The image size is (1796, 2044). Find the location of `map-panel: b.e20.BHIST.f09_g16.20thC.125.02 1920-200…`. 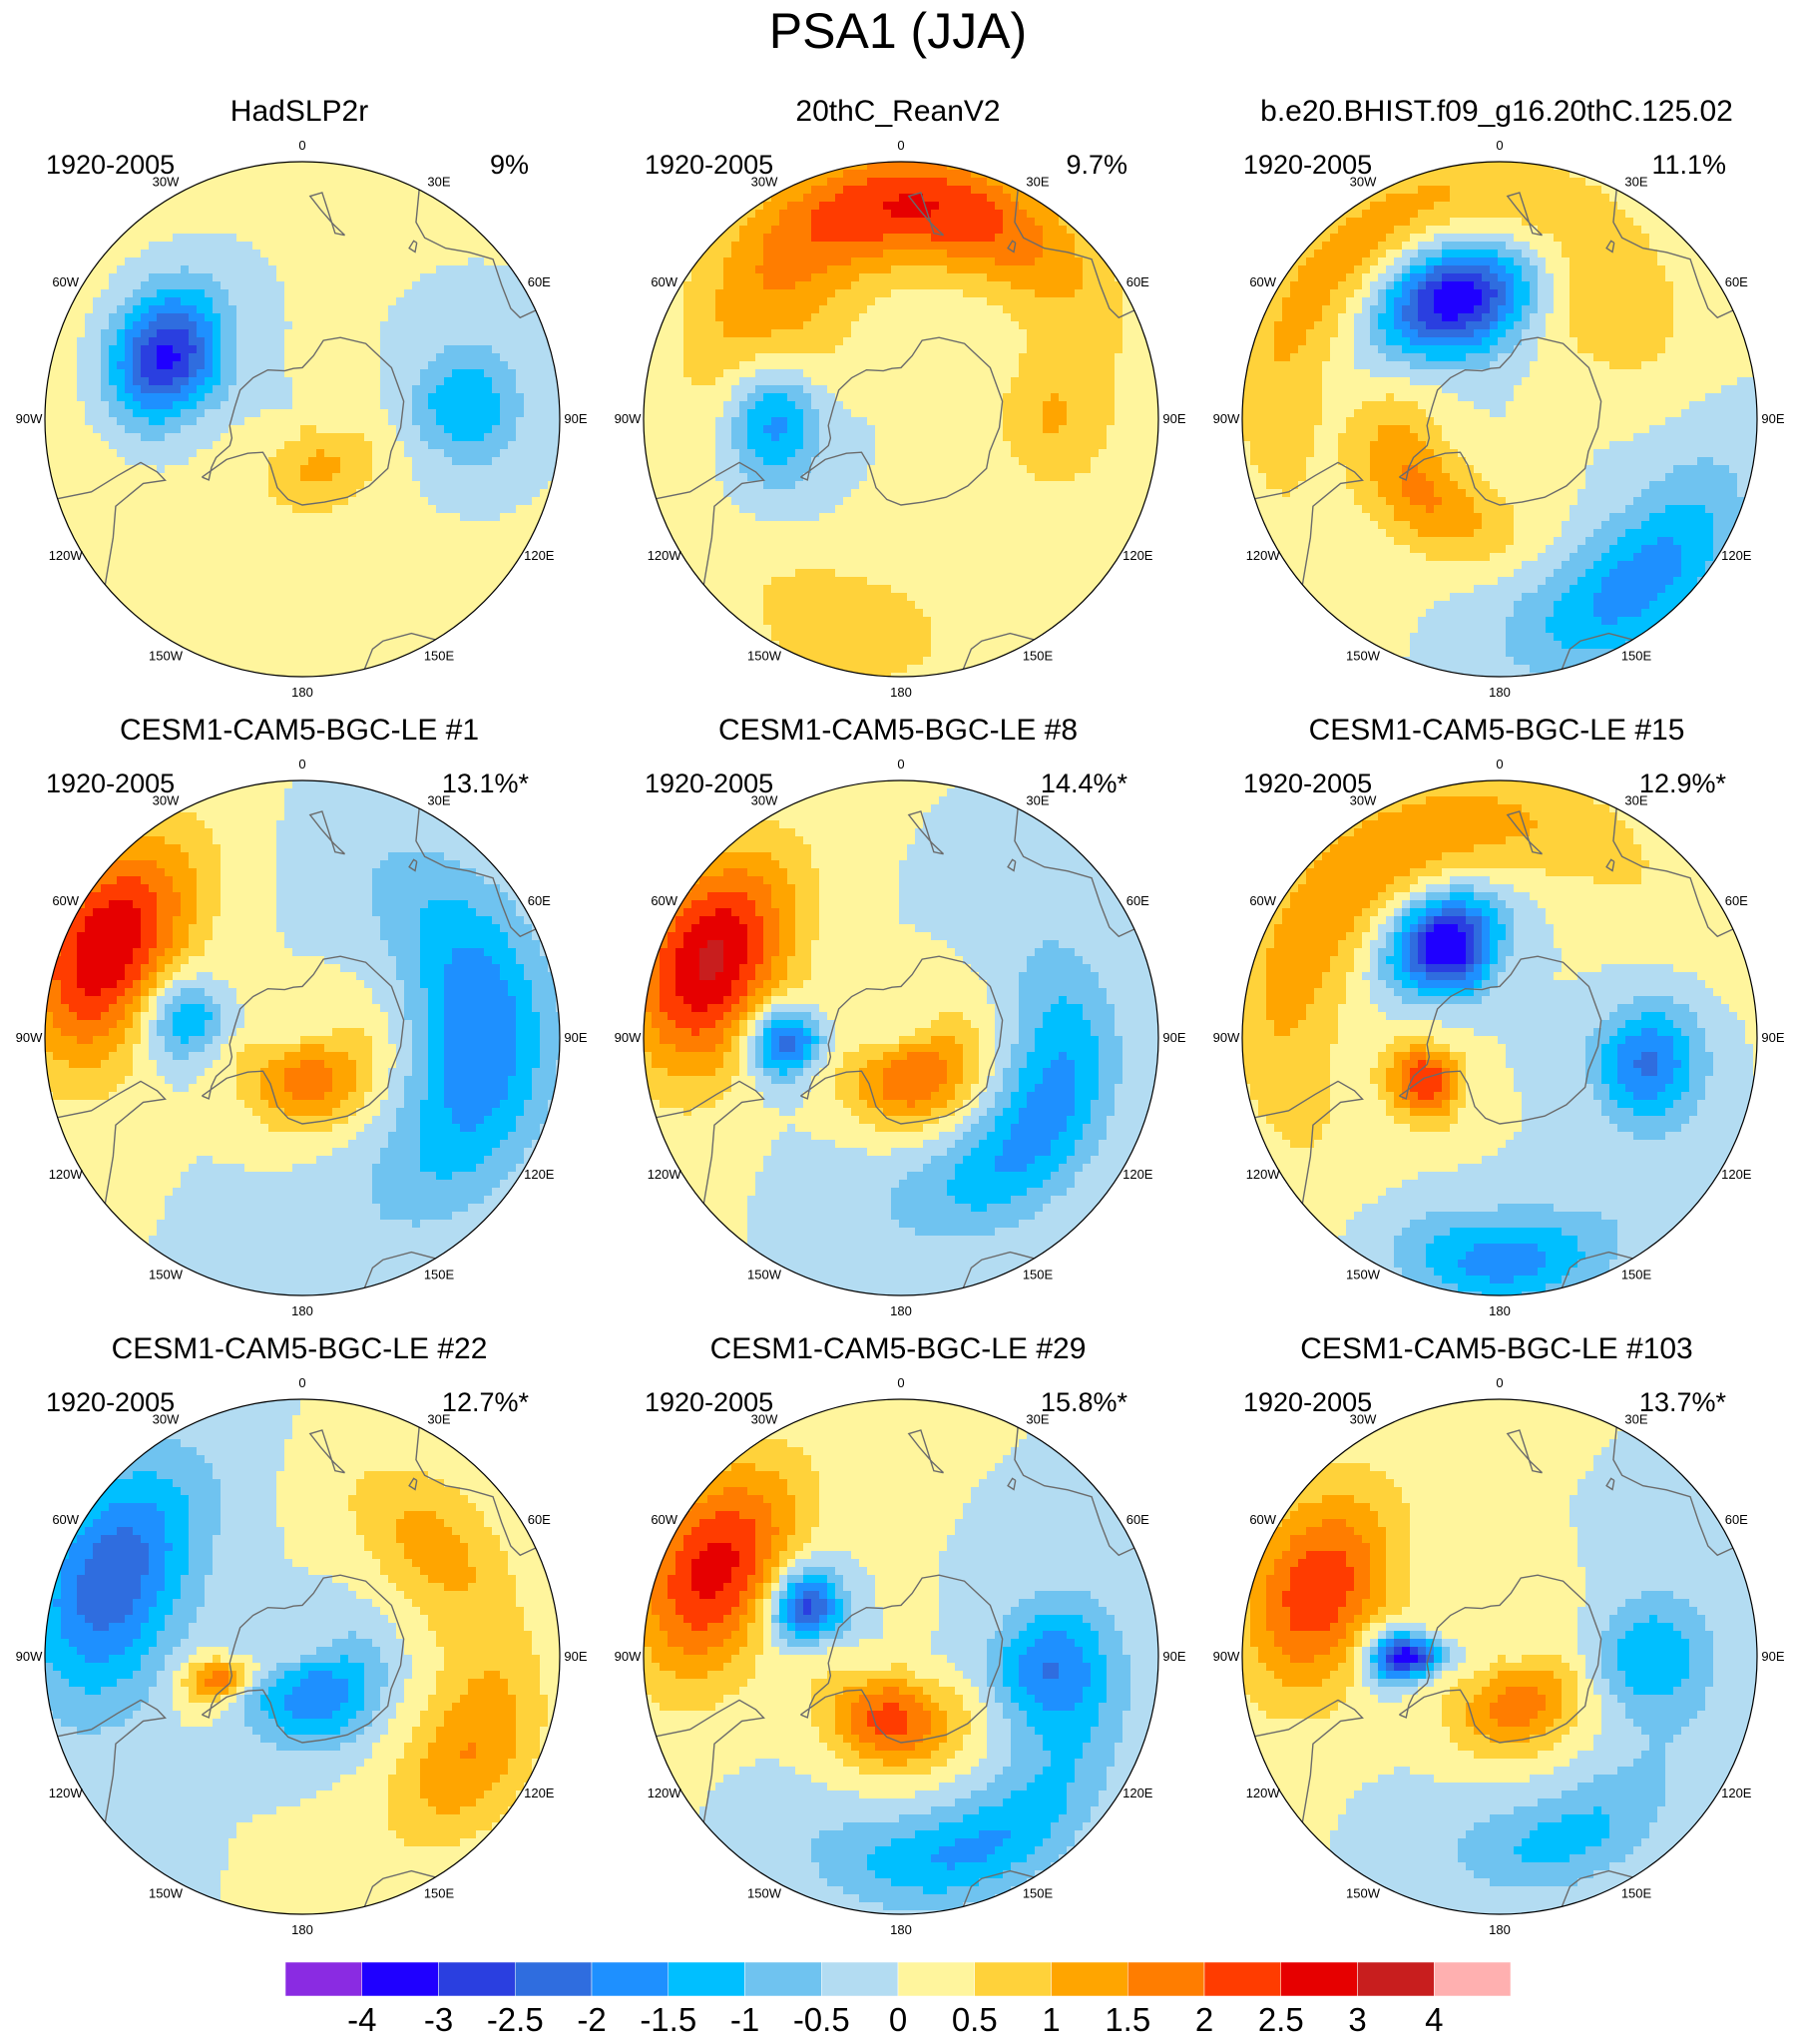

map-panel: b.e20.BHIST.f09_g16.20thC.125.02 1920-200… is located at coordinates (1496, 404).